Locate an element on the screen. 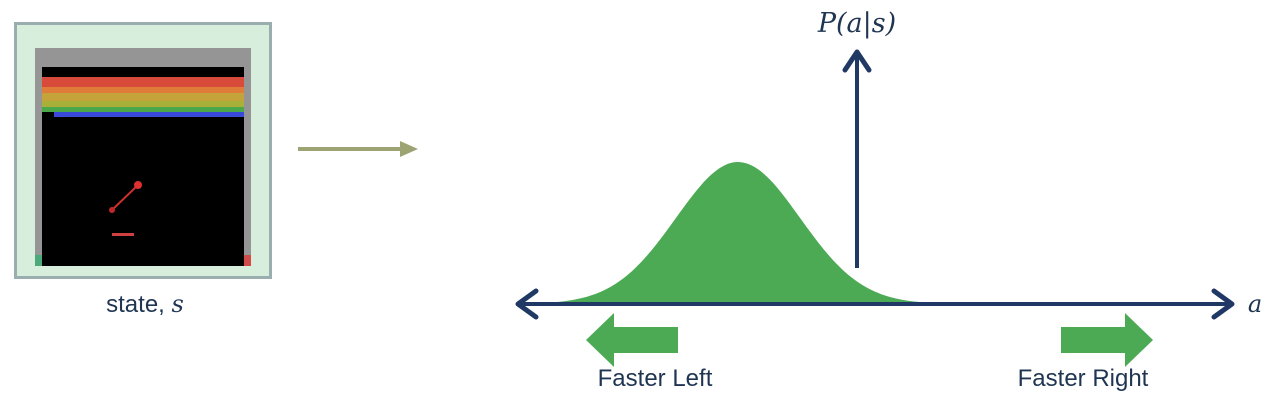 The height and width of the screenshot is (400, 1268). breakout-game-screen is located at coordinates (143, 157).